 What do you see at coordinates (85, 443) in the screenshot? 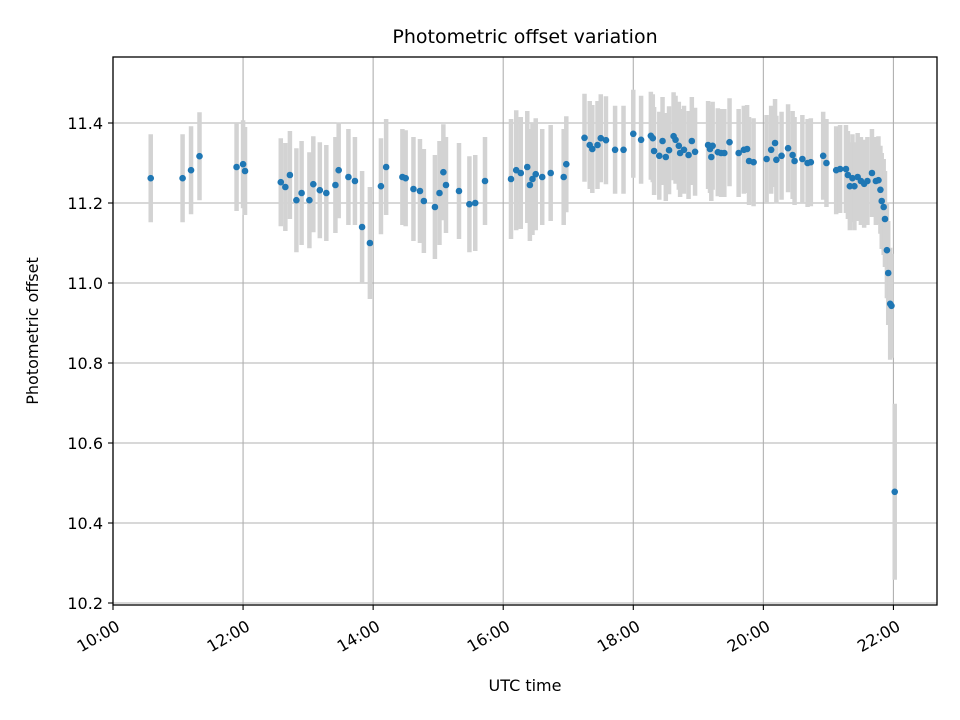
I see `y-tick-label: 10.6` at bounding box center [85, 443].